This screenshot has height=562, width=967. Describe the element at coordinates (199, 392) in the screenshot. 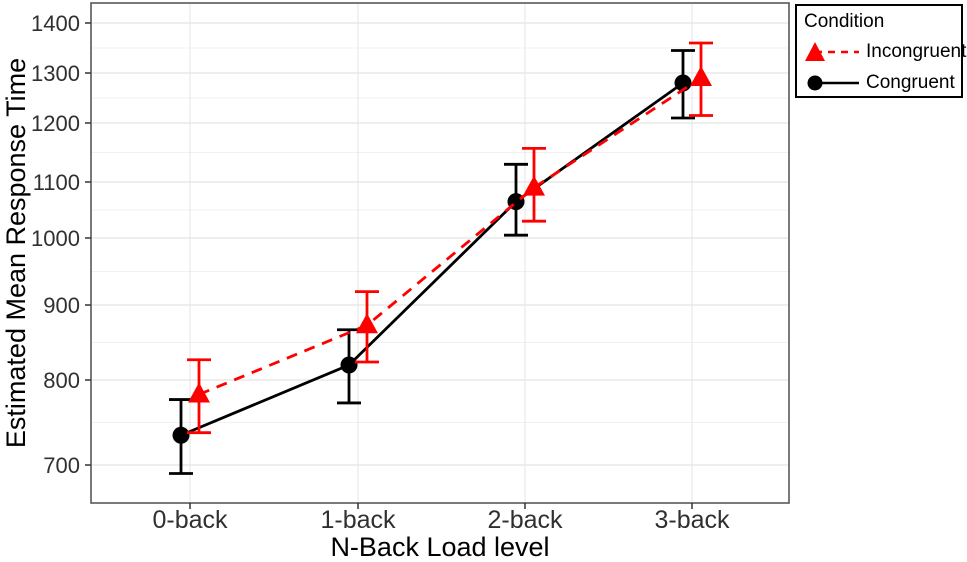

I see `marker-incongruent-0-back` at that location.